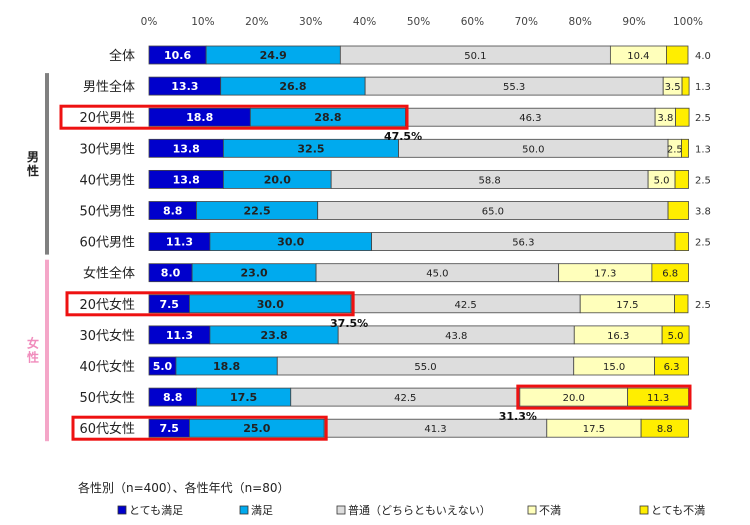 The height and width of the screenshot is (525, 750). I want to click on data-label: 45.0, so click(437, 274).